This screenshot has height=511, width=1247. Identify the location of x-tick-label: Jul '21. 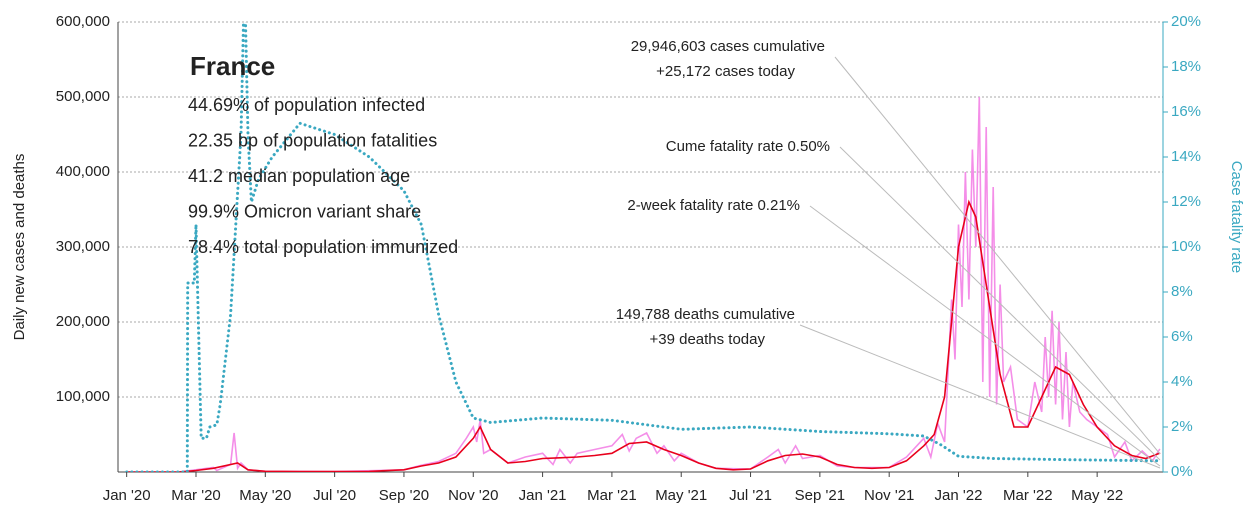
(750, 495).